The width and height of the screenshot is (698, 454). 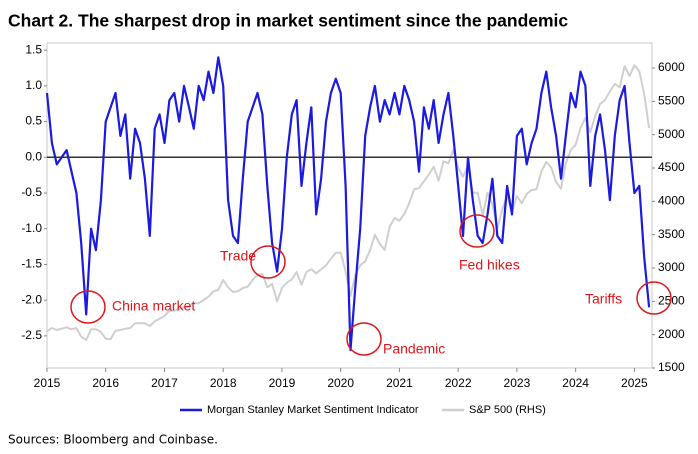 What do you see at coordinates (671, 334) in the screenshot?
I see `y2-tick-label: 2000` at bounding box center [671, 334].